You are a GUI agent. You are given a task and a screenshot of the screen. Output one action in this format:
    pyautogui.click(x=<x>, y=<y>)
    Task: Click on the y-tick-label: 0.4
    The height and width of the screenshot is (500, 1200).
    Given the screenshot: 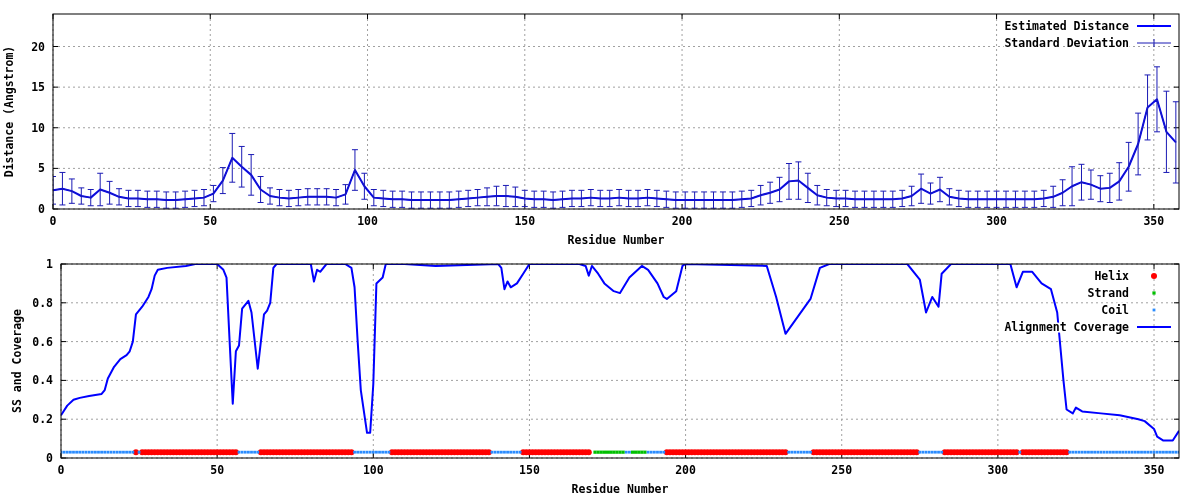 What is the action you would take?
    pyautogui.click(x=43, y=380)
    